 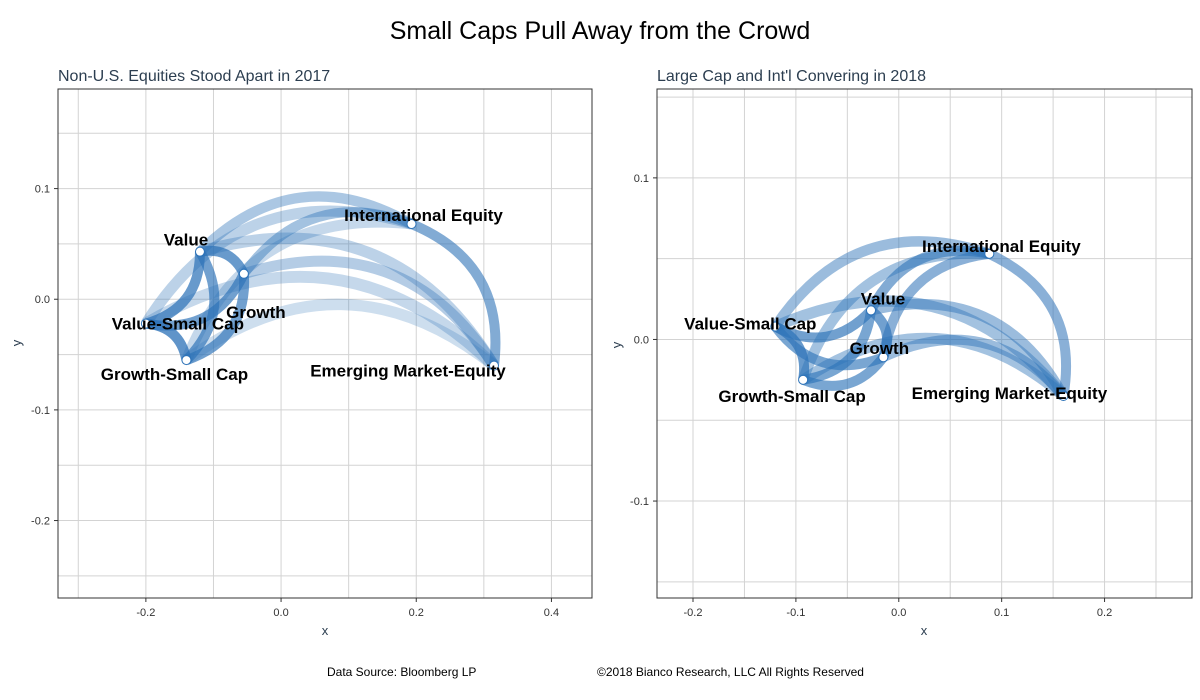 What do you see at coordinates (174, 290) in the screenshot?
I see `edge-value-to-value-small-cap` at bounding box center [174, 290].